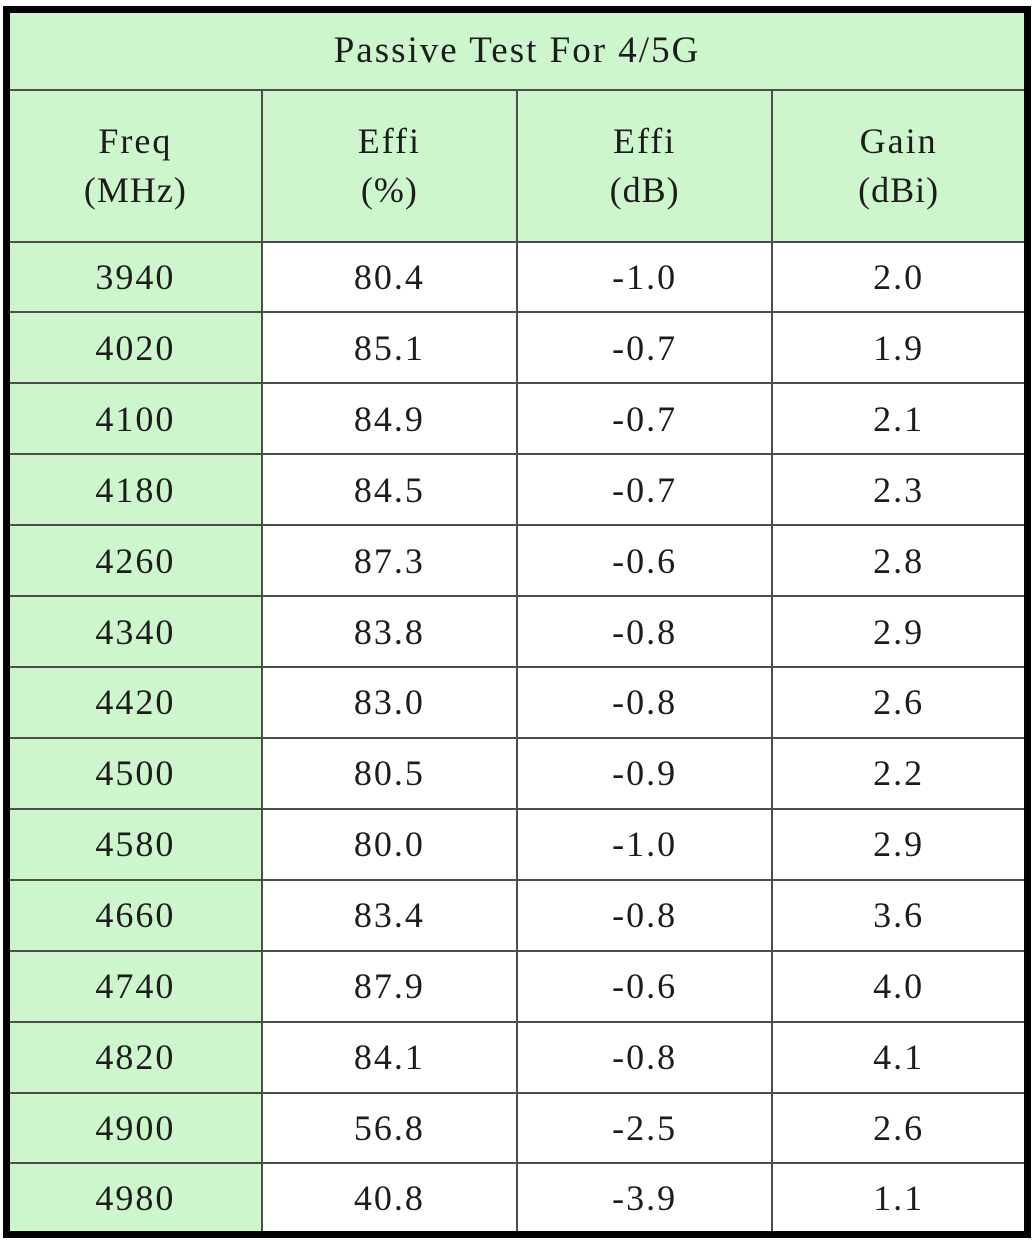 Image resolution: width=1034 pixels, height=1242 pixels. Describe the element at coordinates (135, 189) in the screenshot. I see `column-header-freq-unit: (MHz)` at that location.